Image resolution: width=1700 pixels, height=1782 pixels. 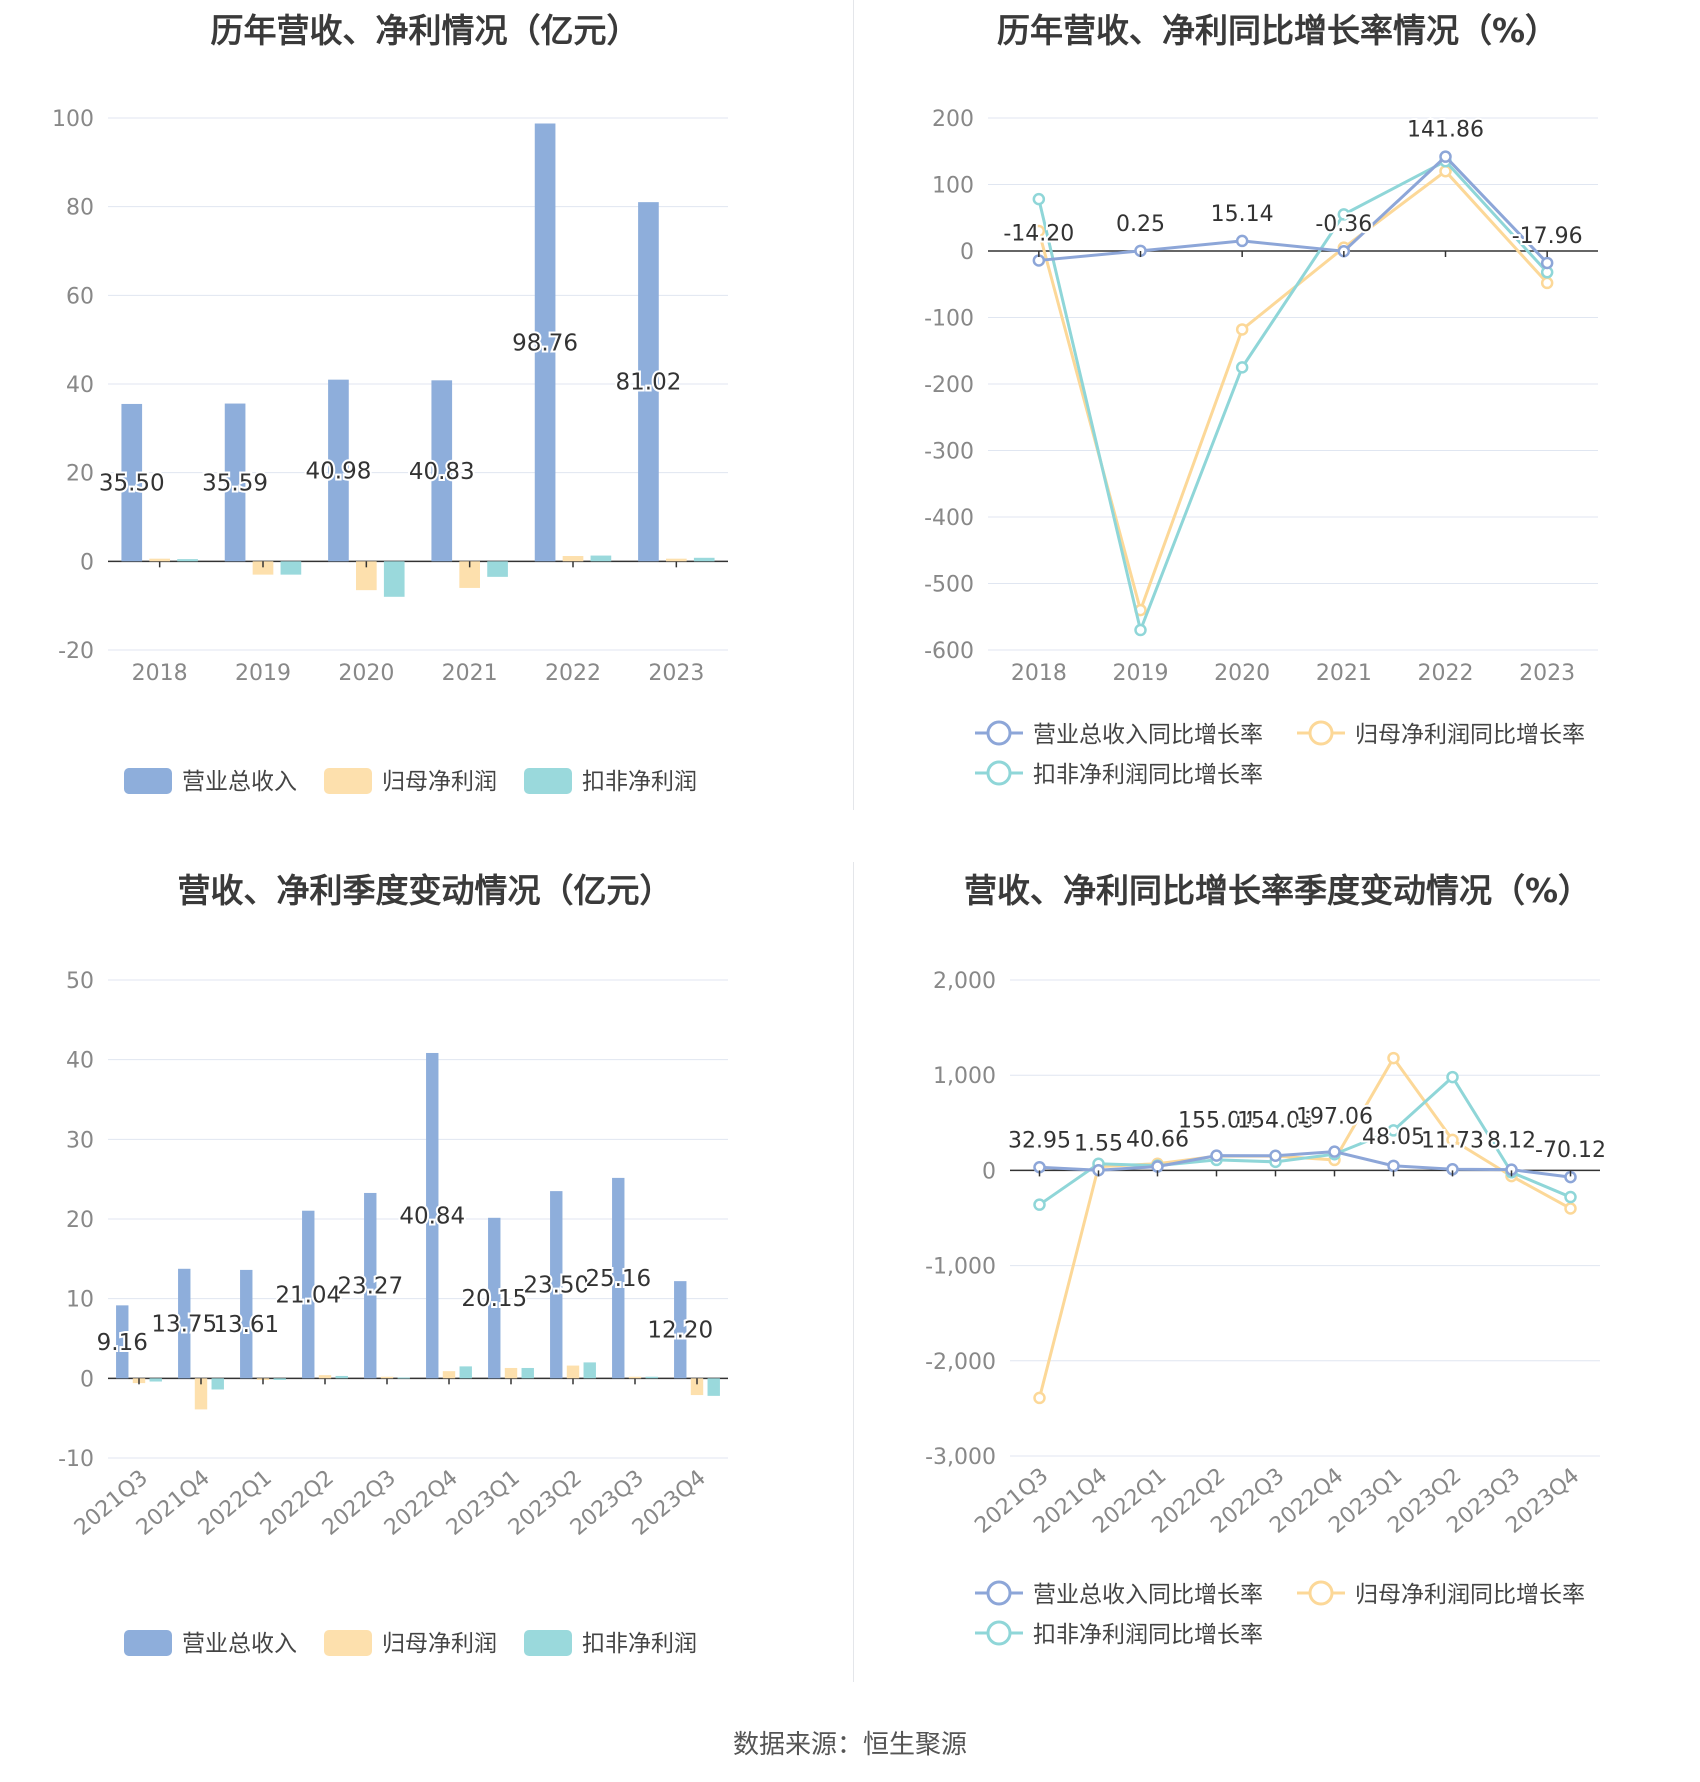 I want to click on y-tick-label: 2,000, so click(x=964, y=981).